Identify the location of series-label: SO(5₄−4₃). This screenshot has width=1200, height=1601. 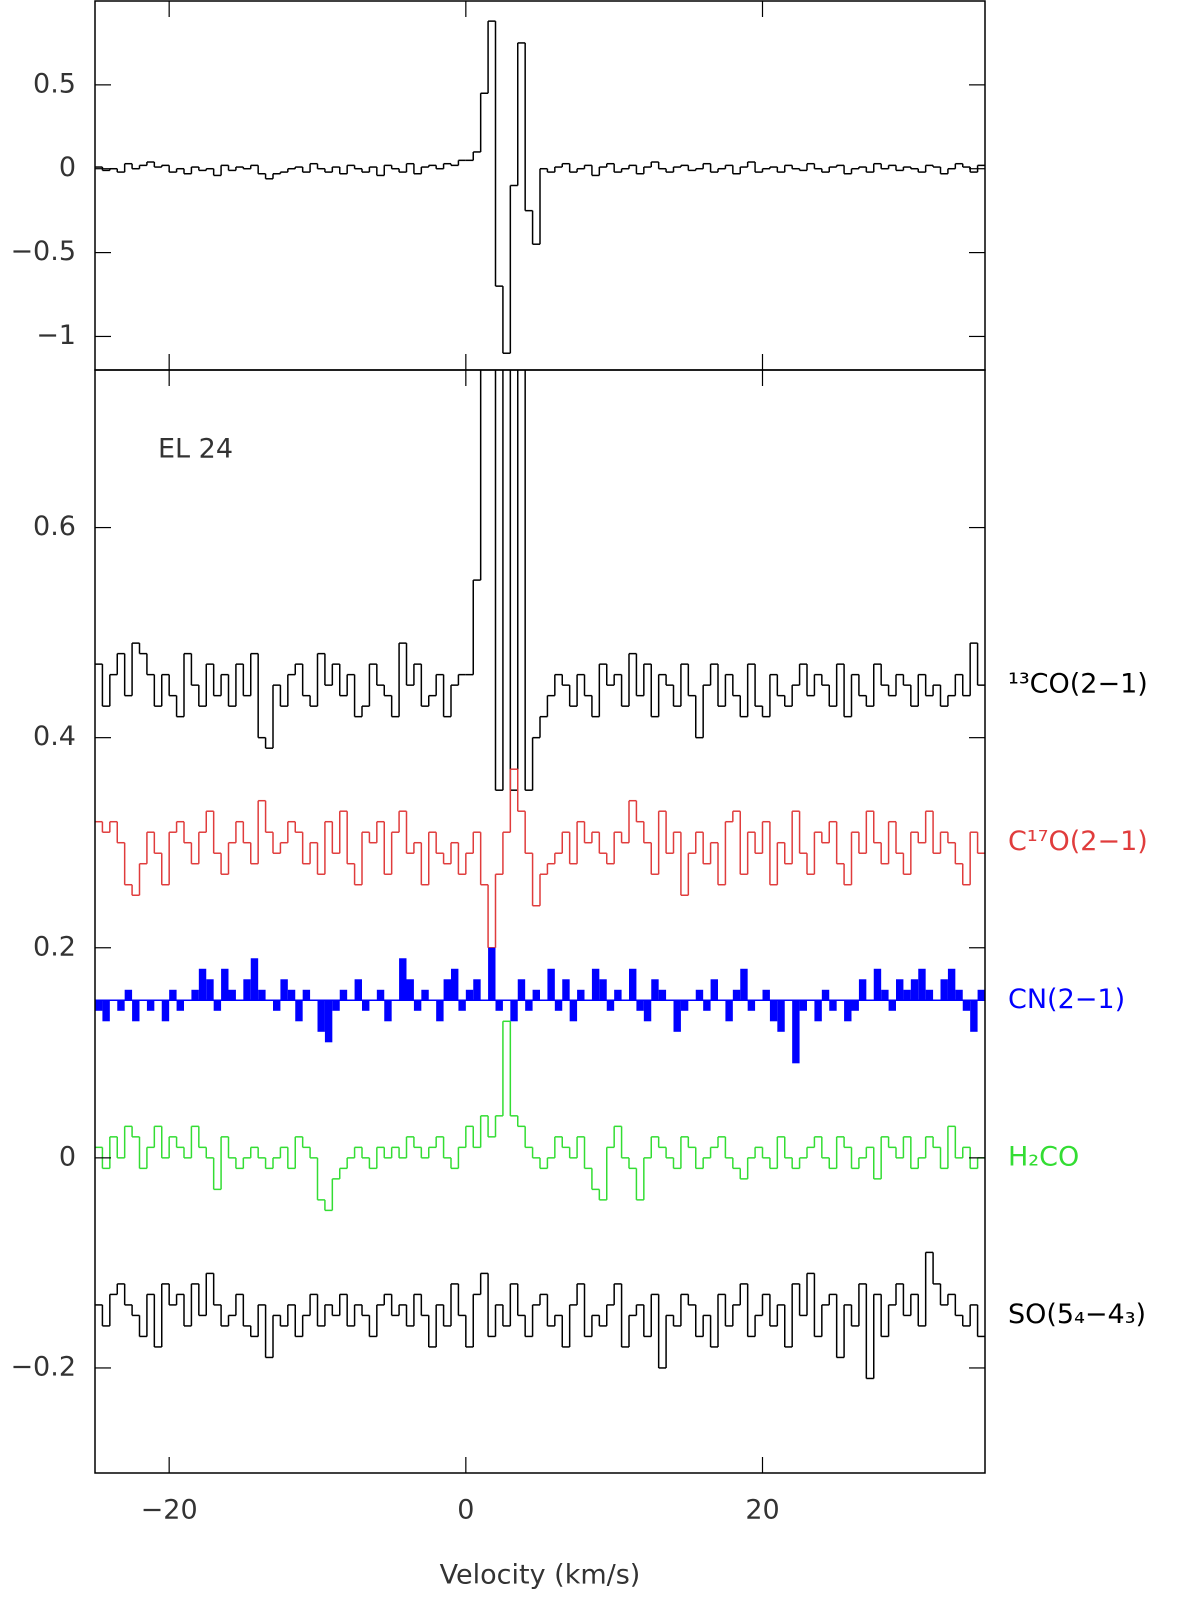
(1077, 1314).